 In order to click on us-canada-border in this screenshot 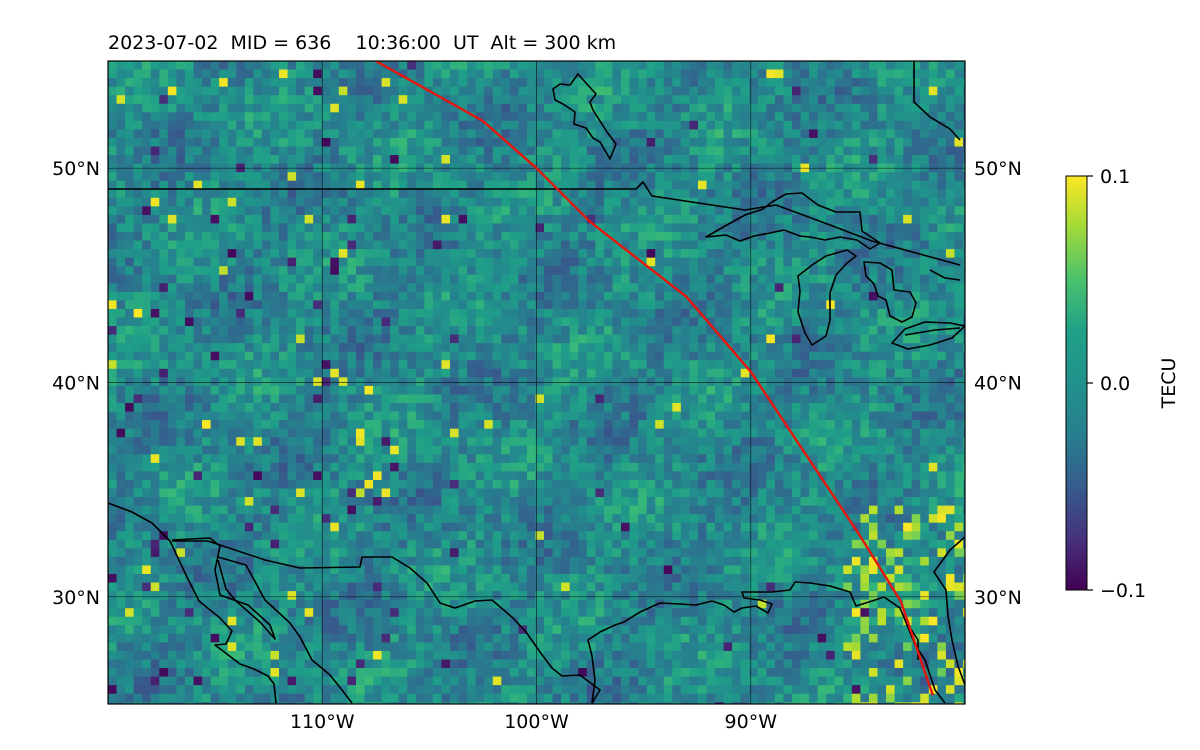, I will do `click(534, 223)`.